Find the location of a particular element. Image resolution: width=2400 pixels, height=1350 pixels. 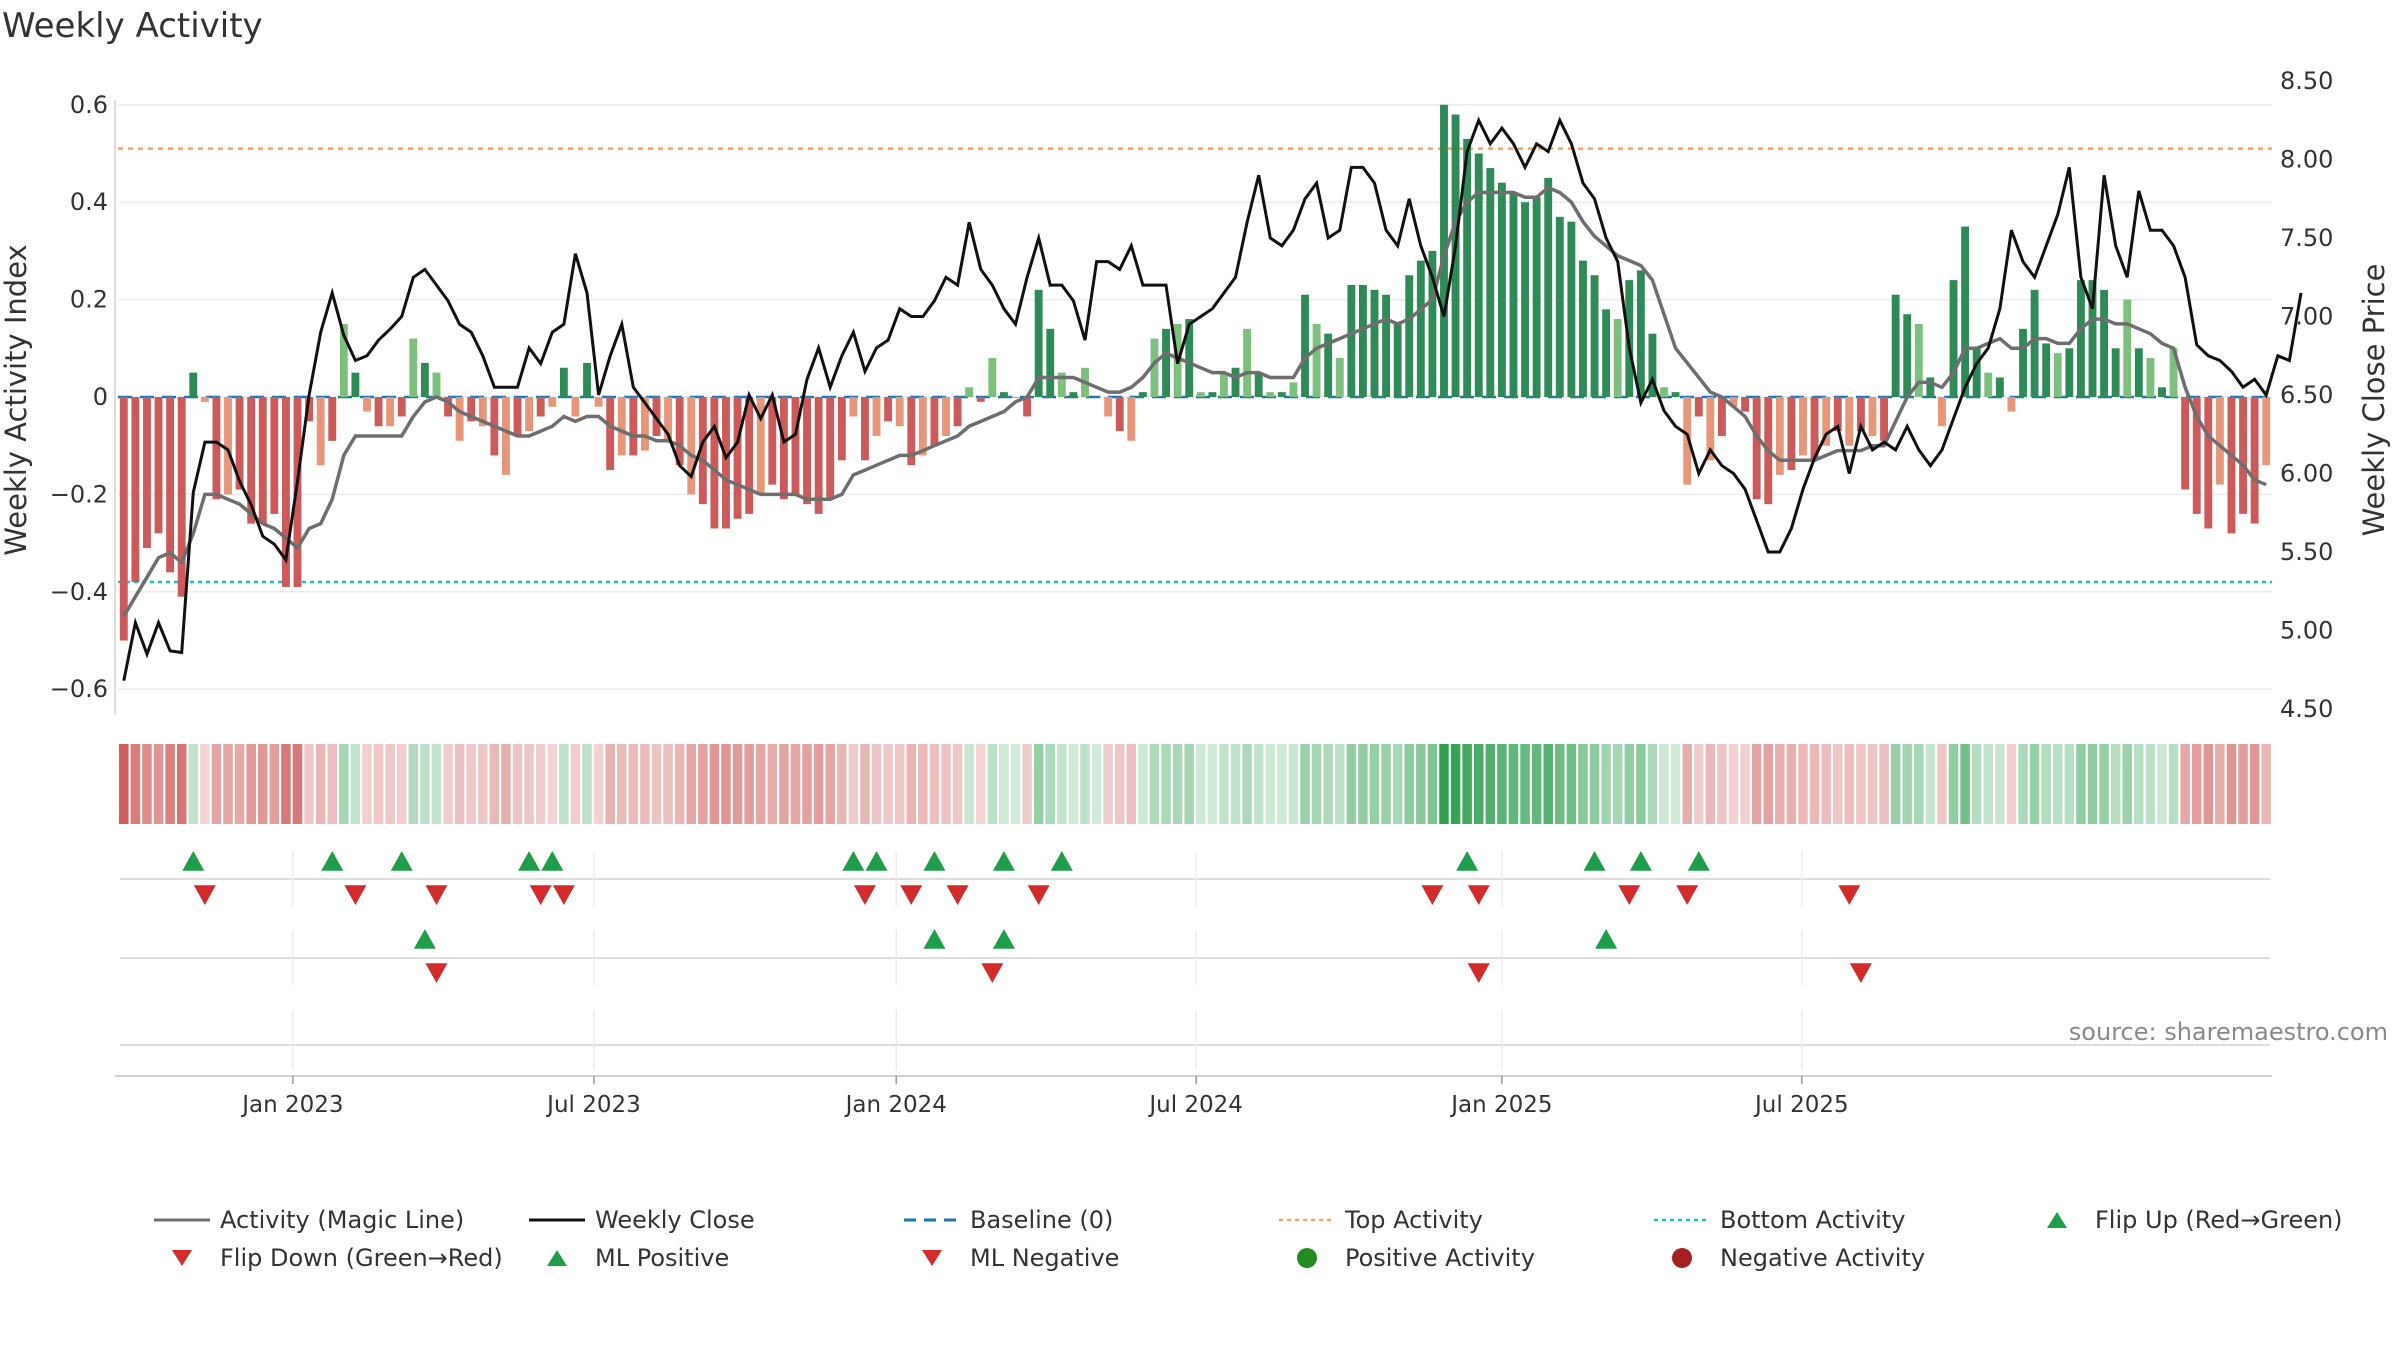

legend-label: ML Negative is located at coordinates (1045, 1258).